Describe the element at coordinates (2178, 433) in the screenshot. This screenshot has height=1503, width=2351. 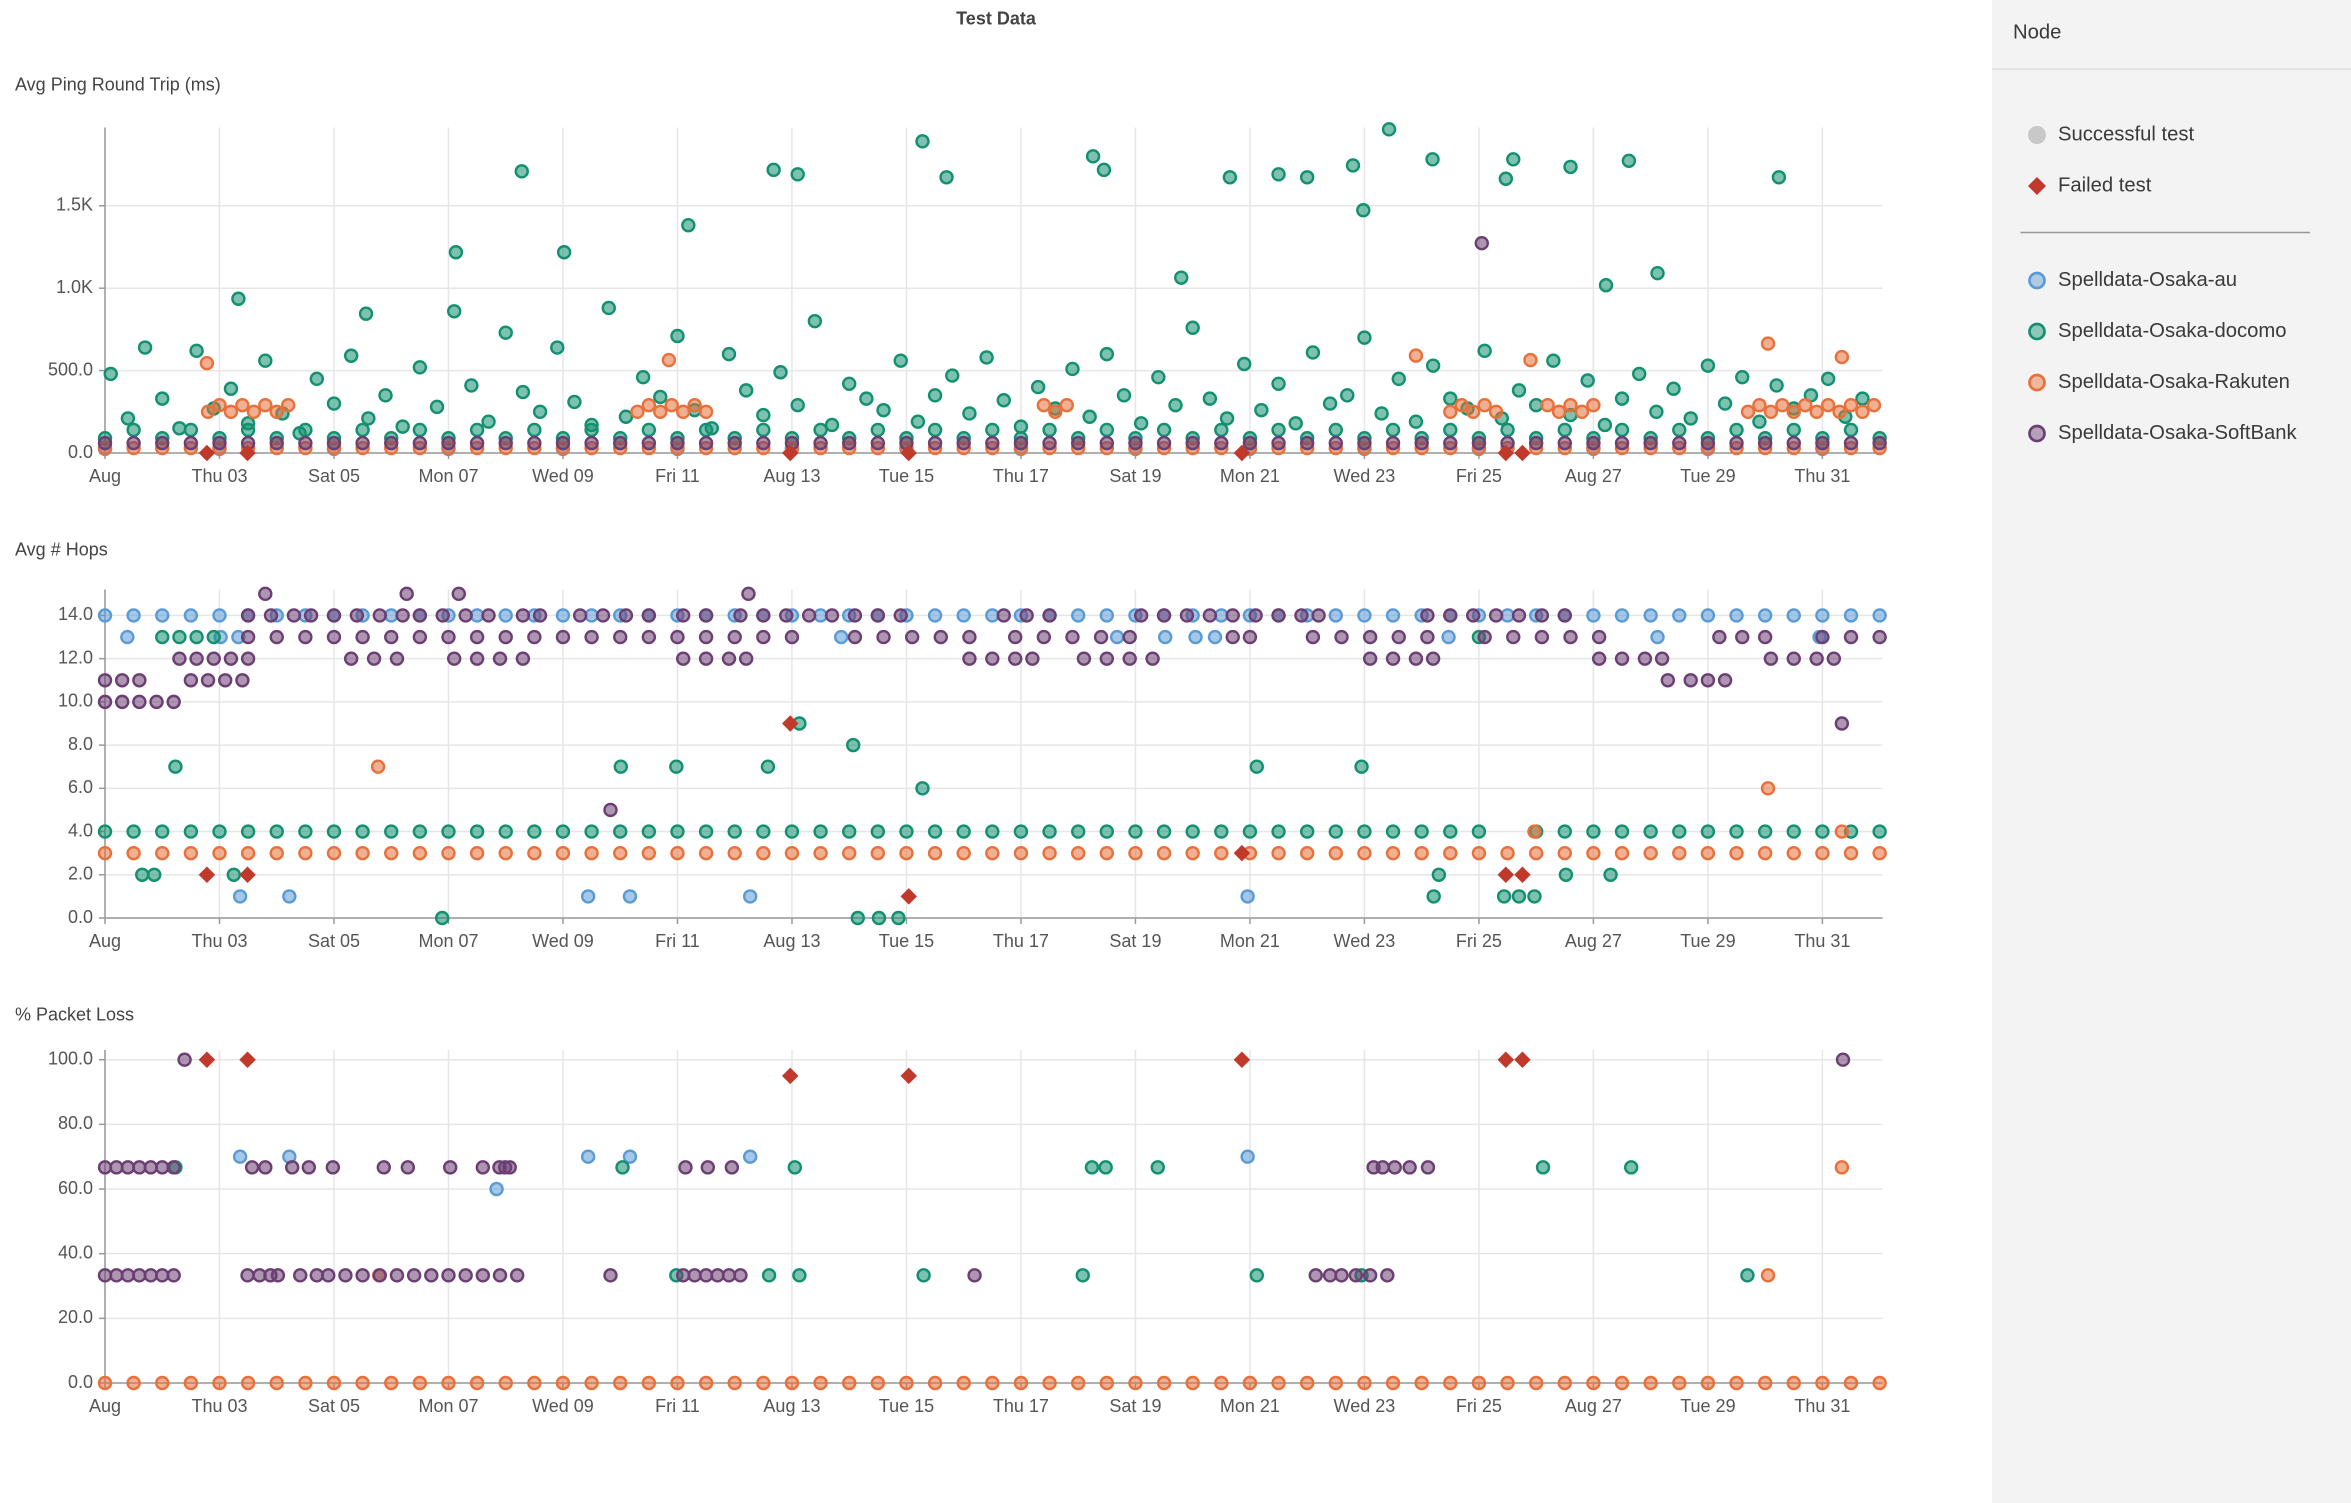
I see `legend-label: Spelldata-Osaka-SoftBank` at that location.